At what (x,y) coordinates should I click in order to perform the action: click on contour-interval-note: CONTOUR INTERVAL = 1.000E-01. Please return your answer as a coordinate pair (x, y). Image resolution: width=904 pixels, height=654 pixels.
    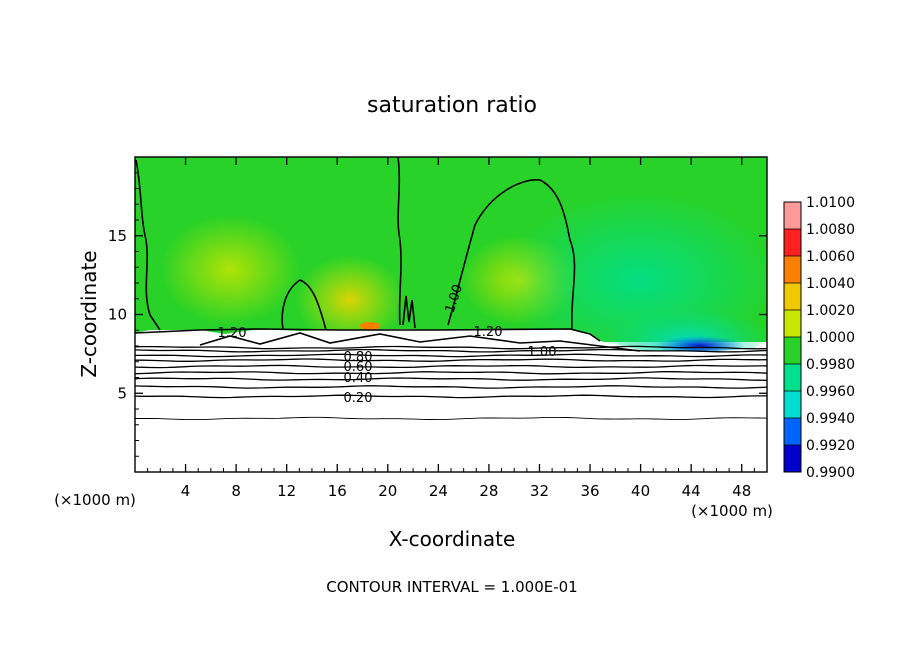
    Looking at the image, I should click on (451, 587).